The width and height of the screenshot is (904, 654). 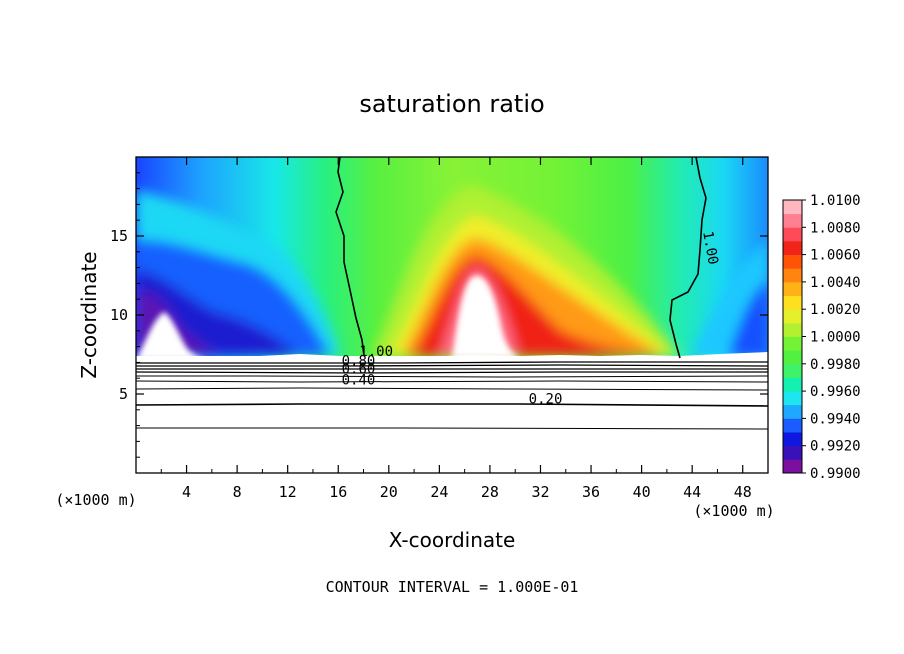 I want to click on x-unit-label-right: (×1000 m), so click(x=733, y=511).